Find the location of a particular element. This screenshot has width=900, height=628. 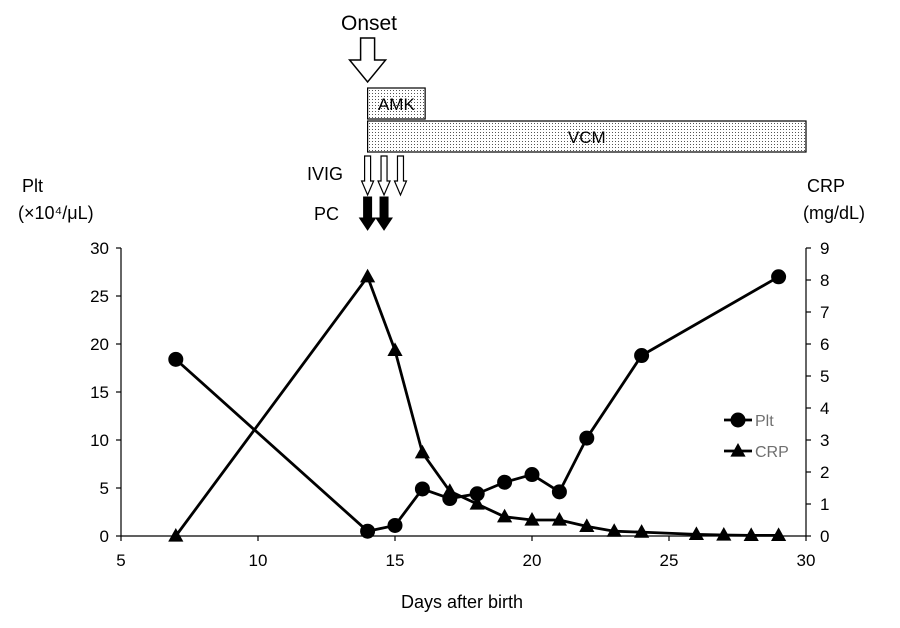

amk-bar is located at coordinates (396, 103).